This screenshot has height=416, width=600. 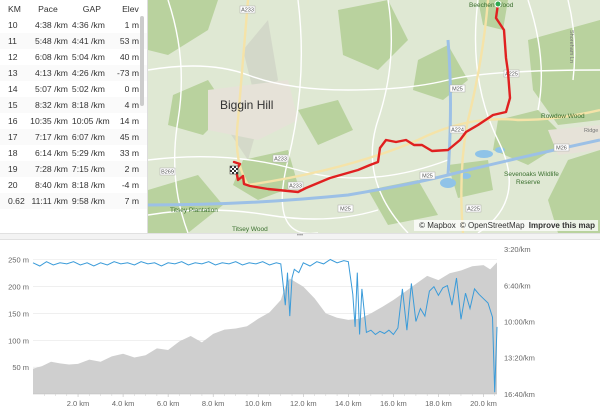 What do you see at coordinates (130, 105) in the screenshot?
I see `split-elev: 4 m` at bounding box center [130, 105].